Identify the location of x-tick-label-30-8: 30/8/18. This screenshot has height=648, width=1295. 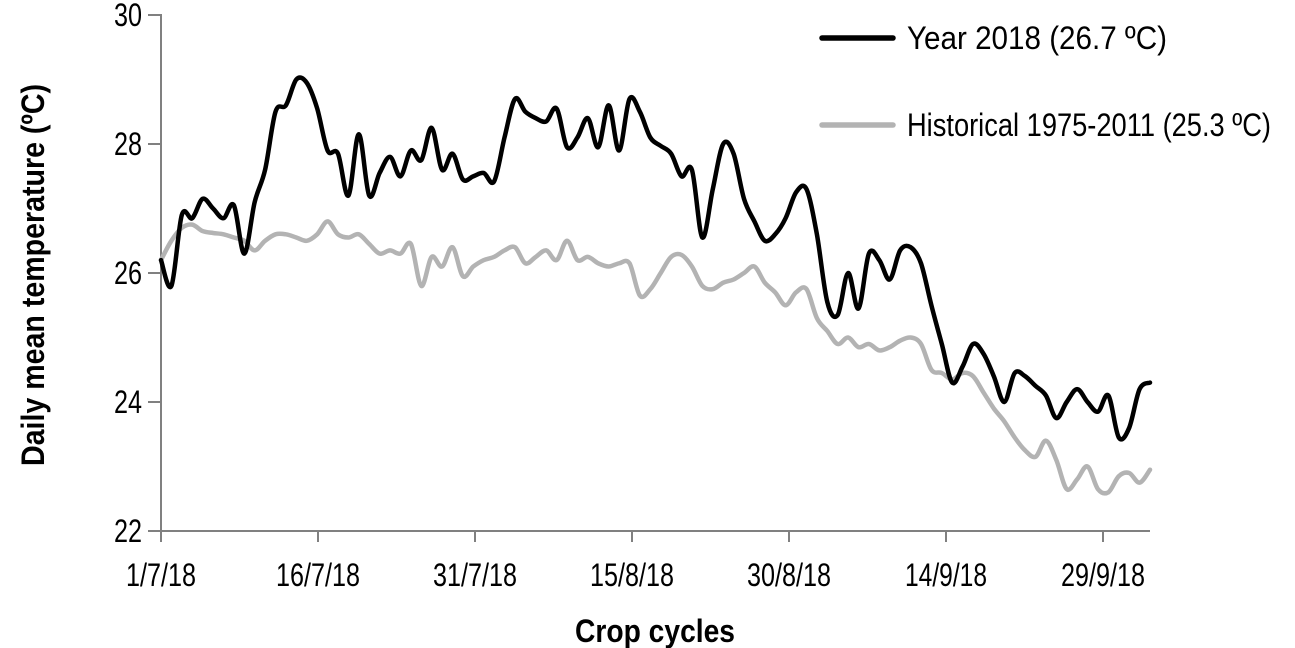
(789, 575).